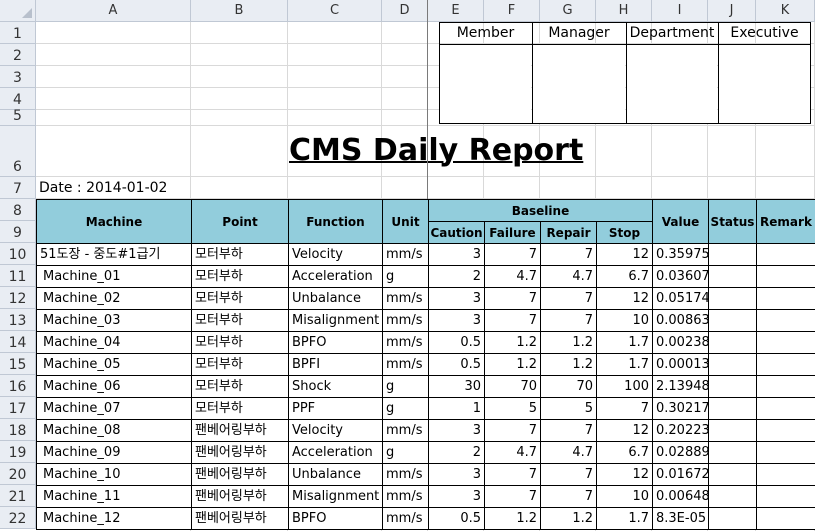 The width and height of the screenshot is (815, 531). I want to click on cell-value: 0.02889, so click(680, 452).